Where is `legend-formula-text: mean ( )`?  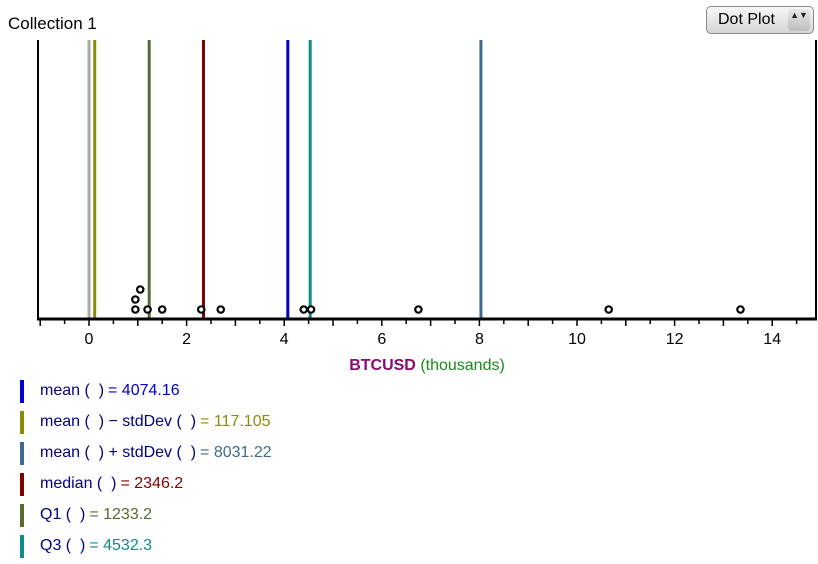 legend-formula-text: mean ( ) is located at coordinates (72, 390).